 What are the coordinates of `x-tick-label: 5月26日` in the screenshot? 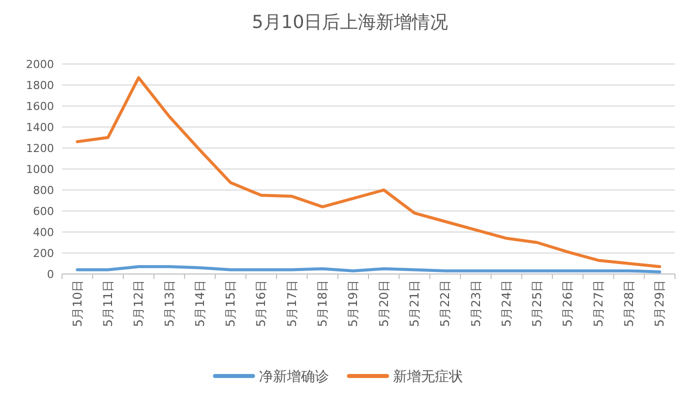 It's located at (567, 303).